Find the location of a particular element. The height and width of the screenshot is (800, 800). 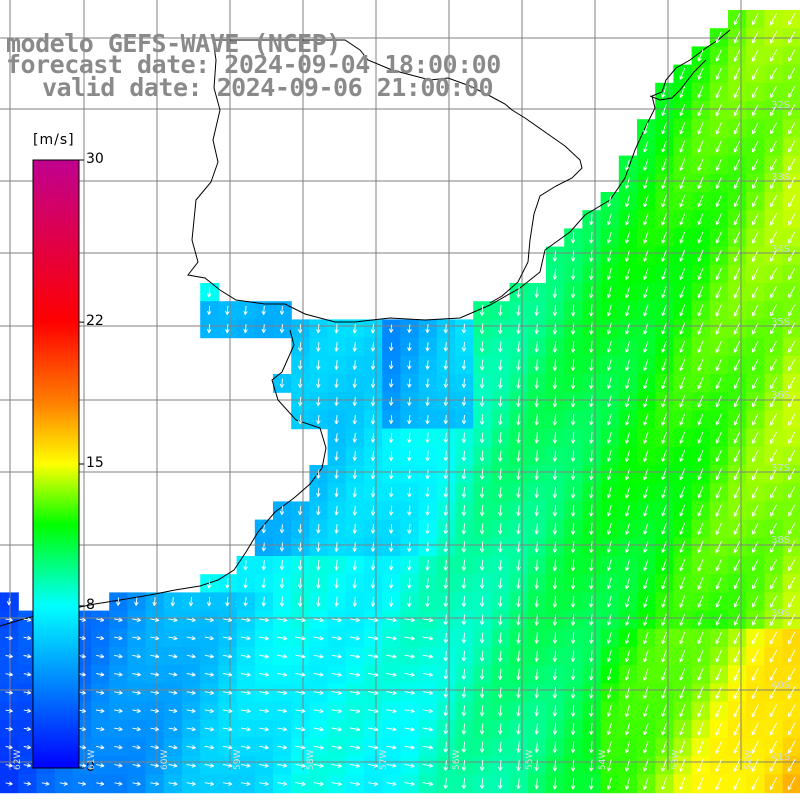

latitude-label: 34S is located at coordinates (781, 249).